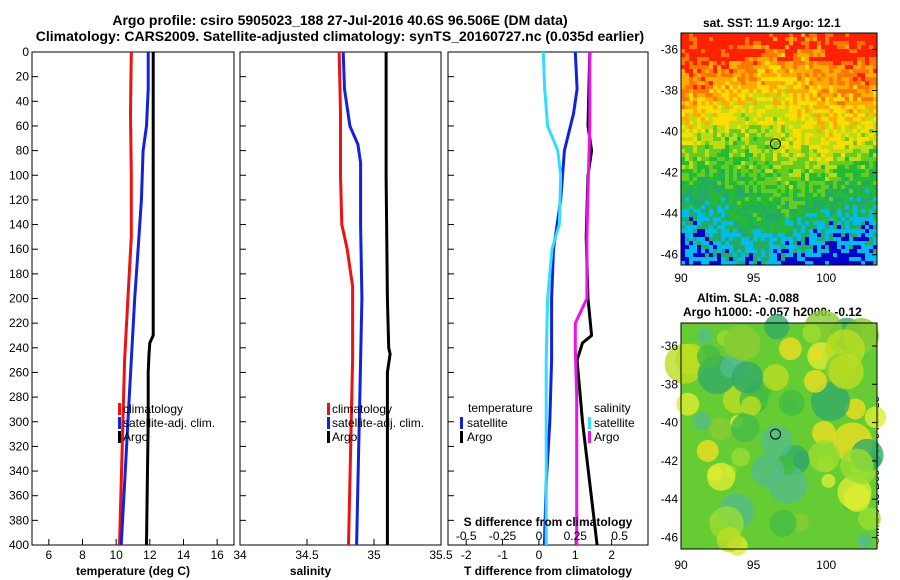 Image resolution: width=900 pixels, height=580 pixels. What do you see at coordinates (19, 274) in the screenshot?
I see `y-tick-label: 180` at bounding box center [19, 274].